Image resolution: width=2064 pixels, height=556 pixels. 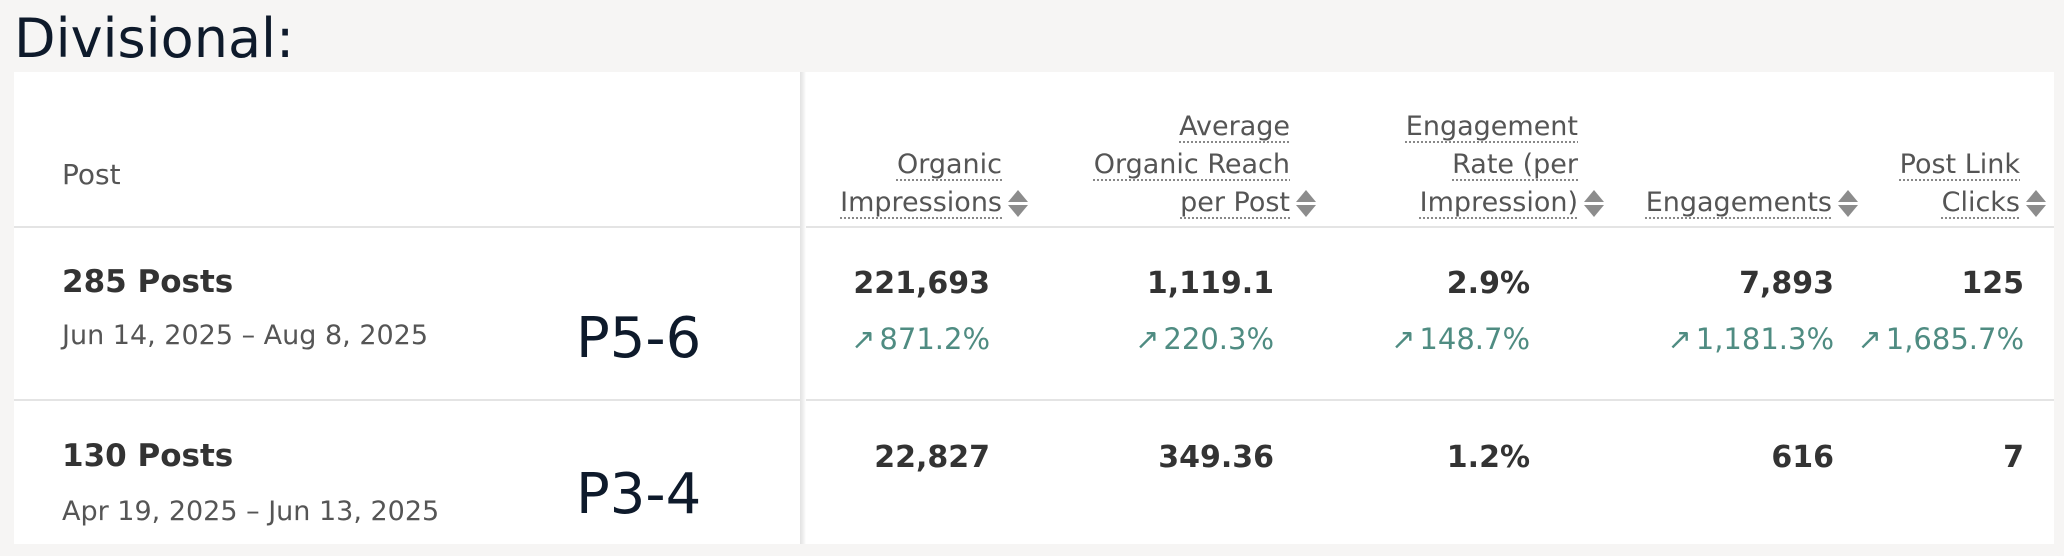 What do you see at coordinates (1722, 152) in the screenshot?
I see `col-header-engagements: Engagements` at bounding box center [1722, 152].